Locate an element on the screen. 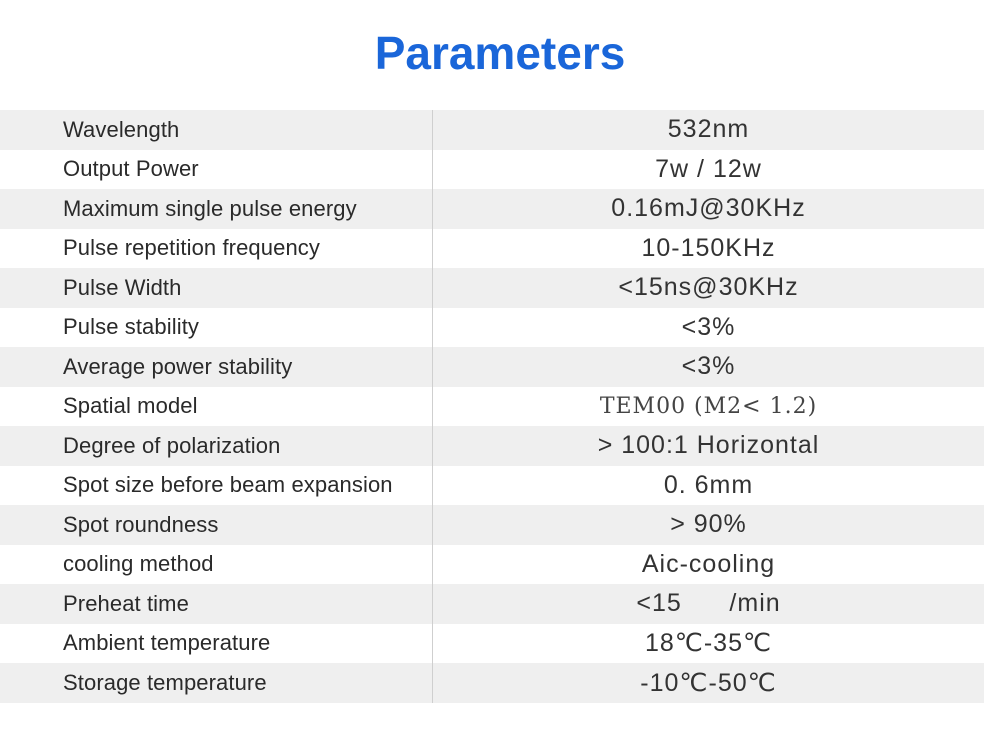  table-row-pulse-energy: Maximum single pulse energy 0.16mJ@30KHz is located at coordinates (492, 209).